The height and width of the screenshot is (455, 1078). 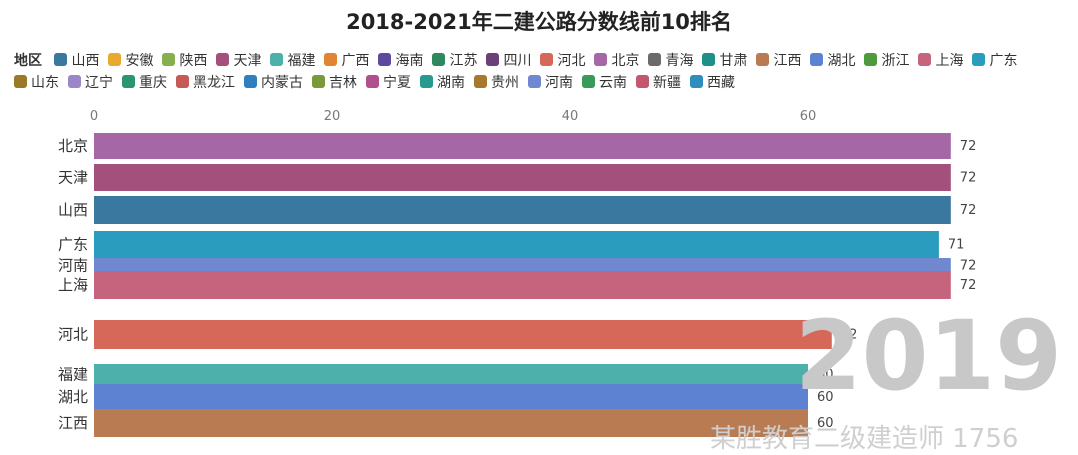 What do you see at coordinates (463, 61) in the screenshot?
I see `legend-item-label: 江苏` at bounding box center [463, 61].